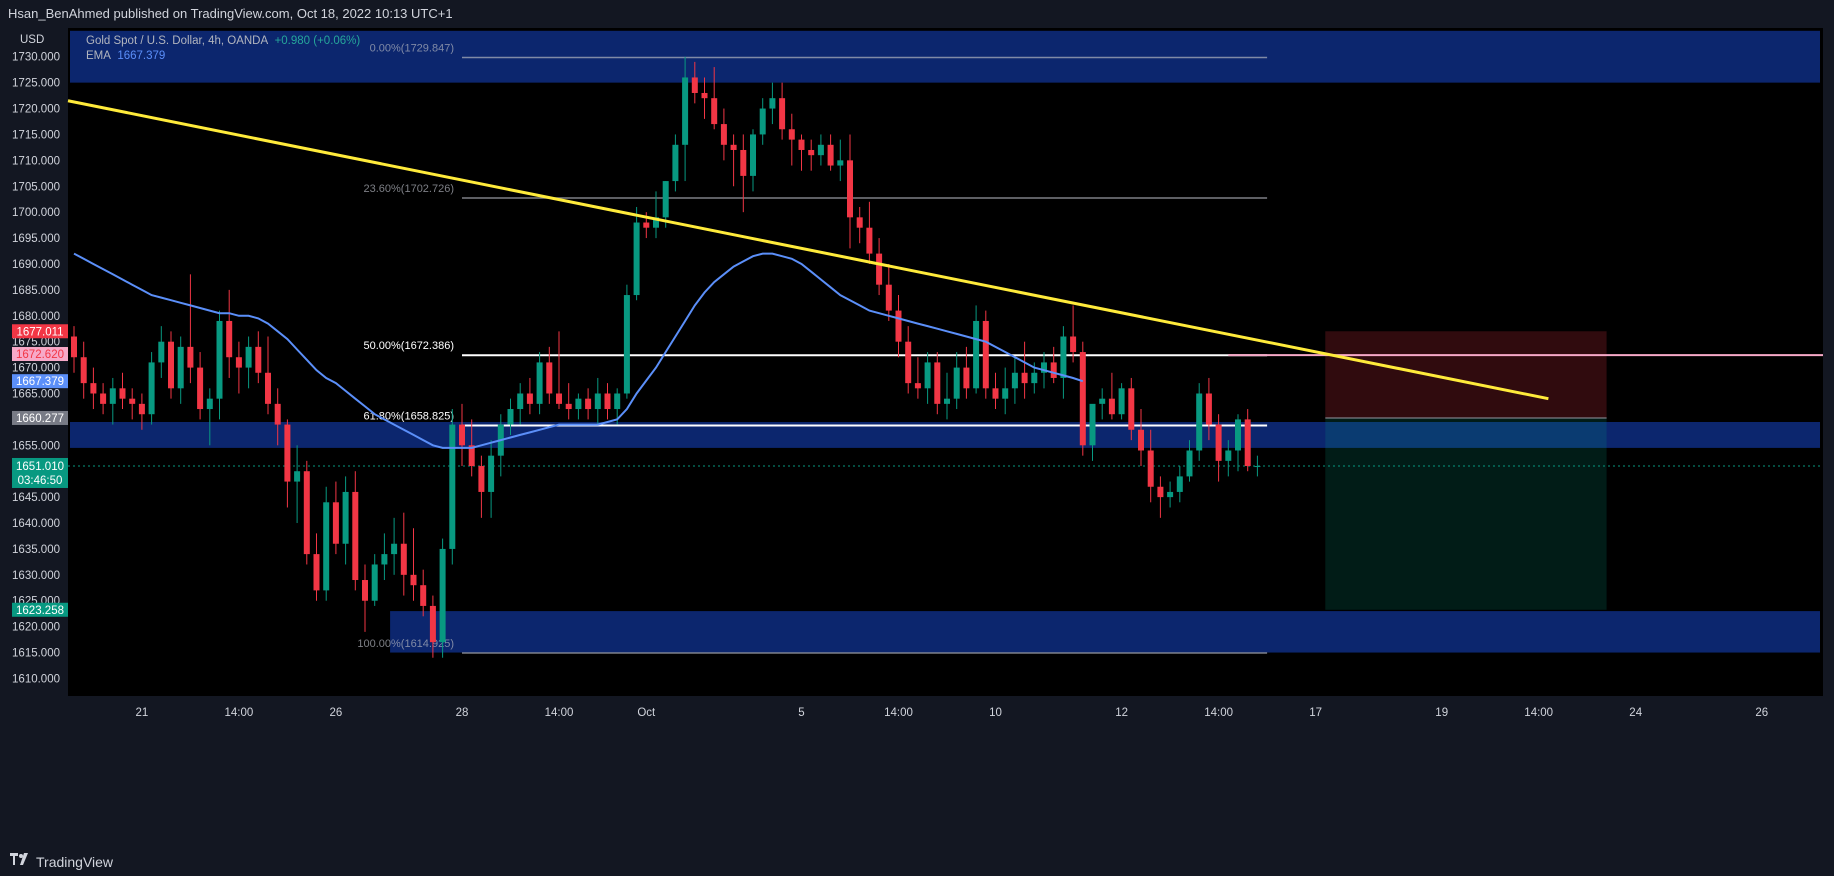  I want to click on current-price-box, so click(40, 472).